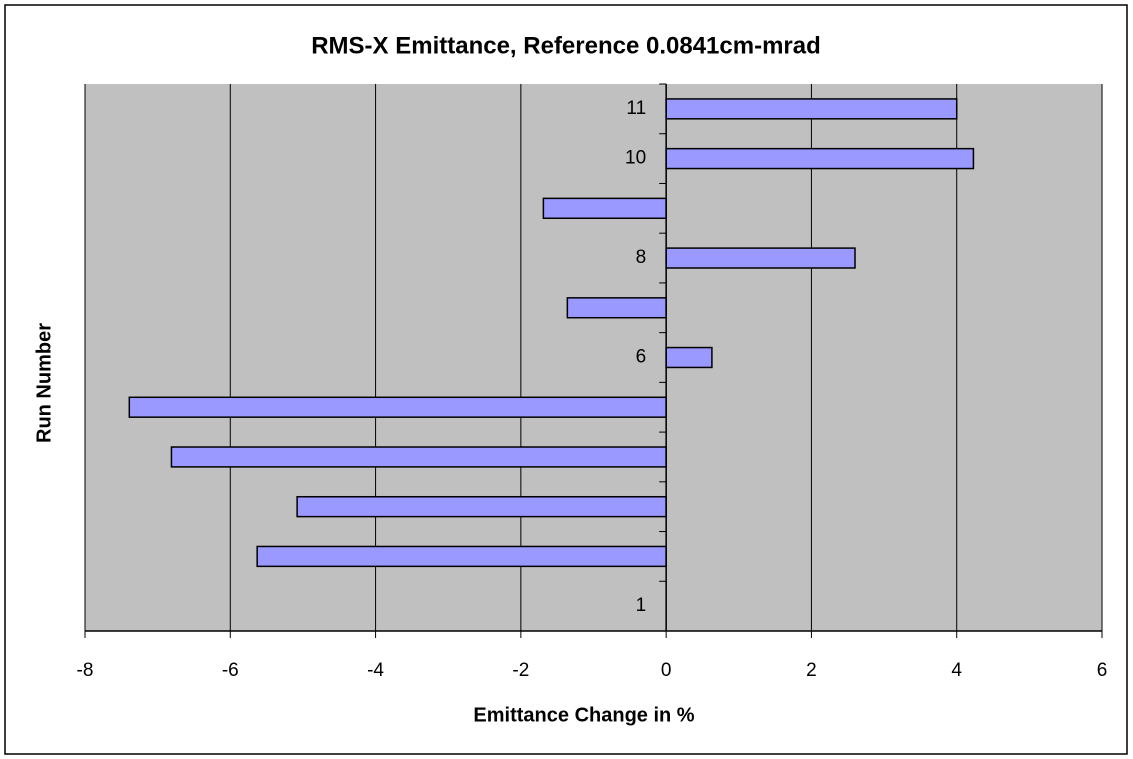 Image resolution: width=1133 pixels, height=759 pixels. What do you see at coordinates (520, 670) in the screenshot?
I see `x-tick-label: -2` at bounding box center [520, 670].